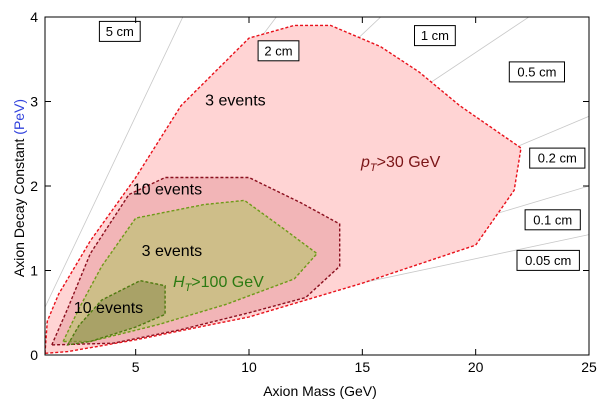  Describe the element at coordinates (365, 162) in the screenshot. I see `pt-cut-symbol: p` at that location.